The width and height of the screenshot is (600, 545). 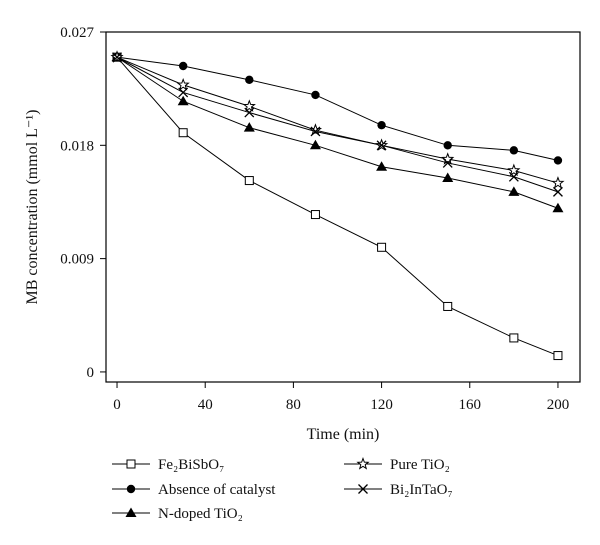 I want to click on legend-label: Fe₂BiSbO₇, so click(x=191, y=465).